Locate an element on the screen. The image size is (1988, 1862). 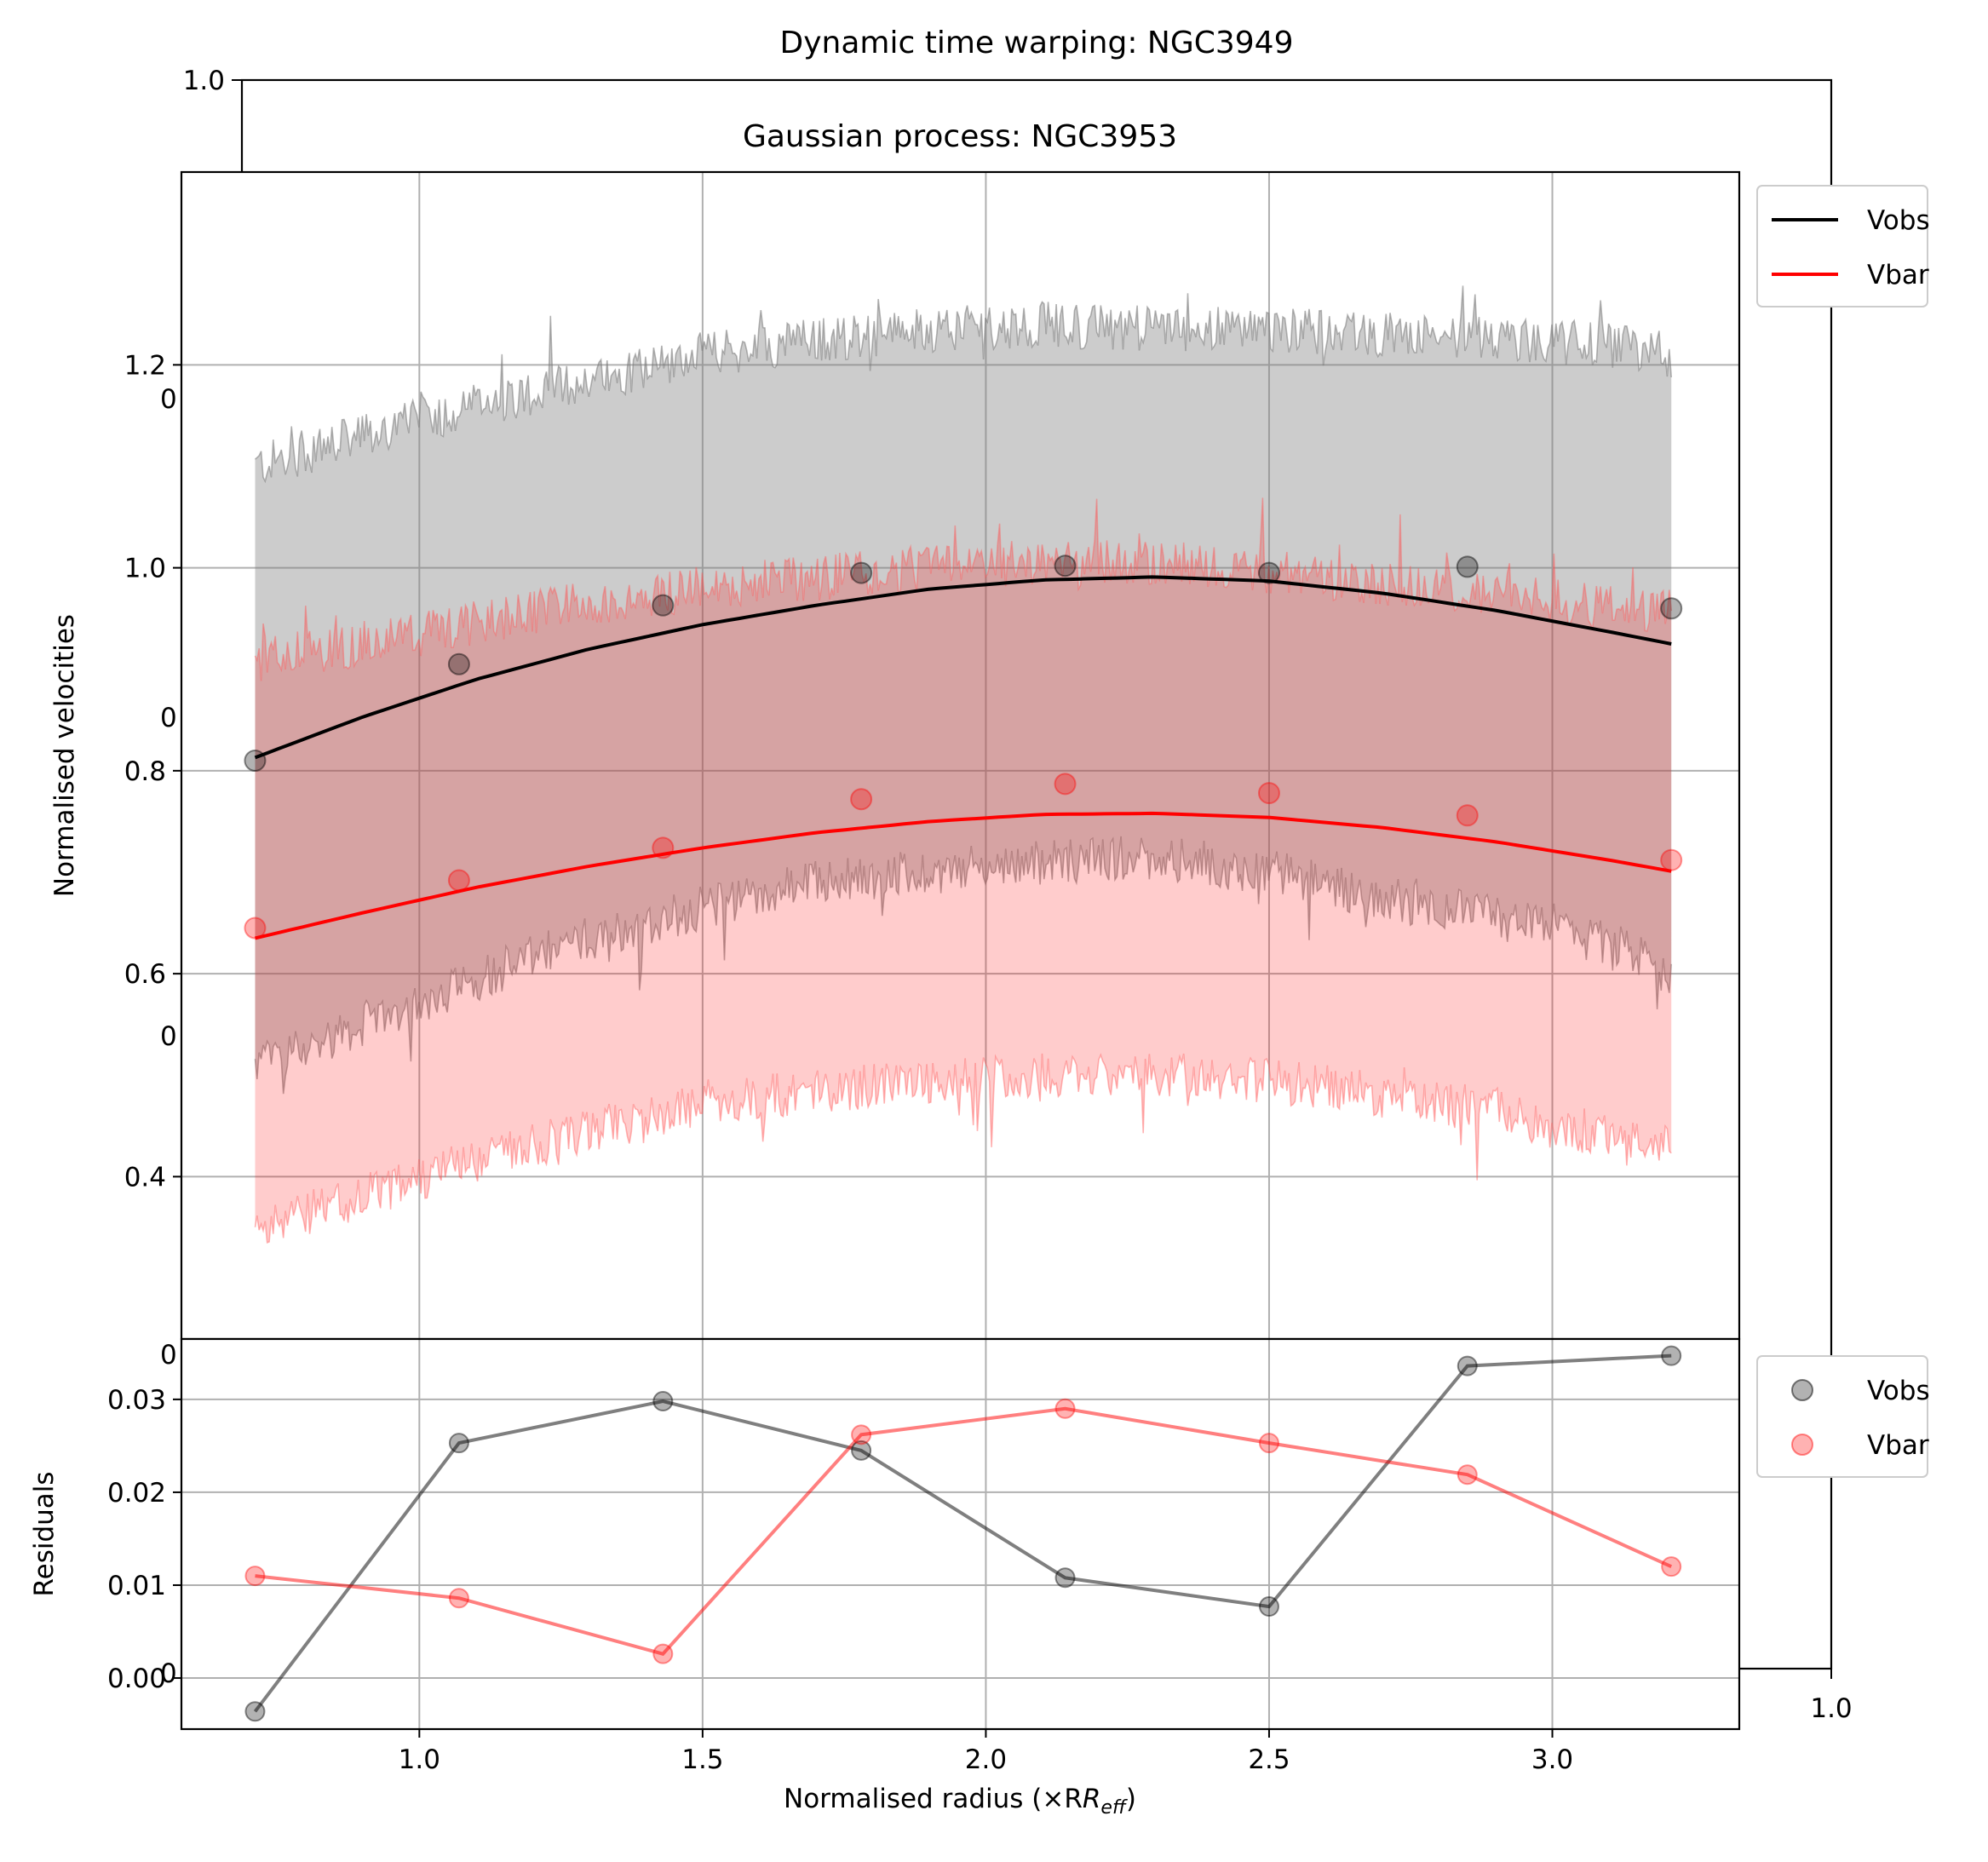
x-axis-label: Normalised radius (×RReff) is located at coordinates (960, 1802).